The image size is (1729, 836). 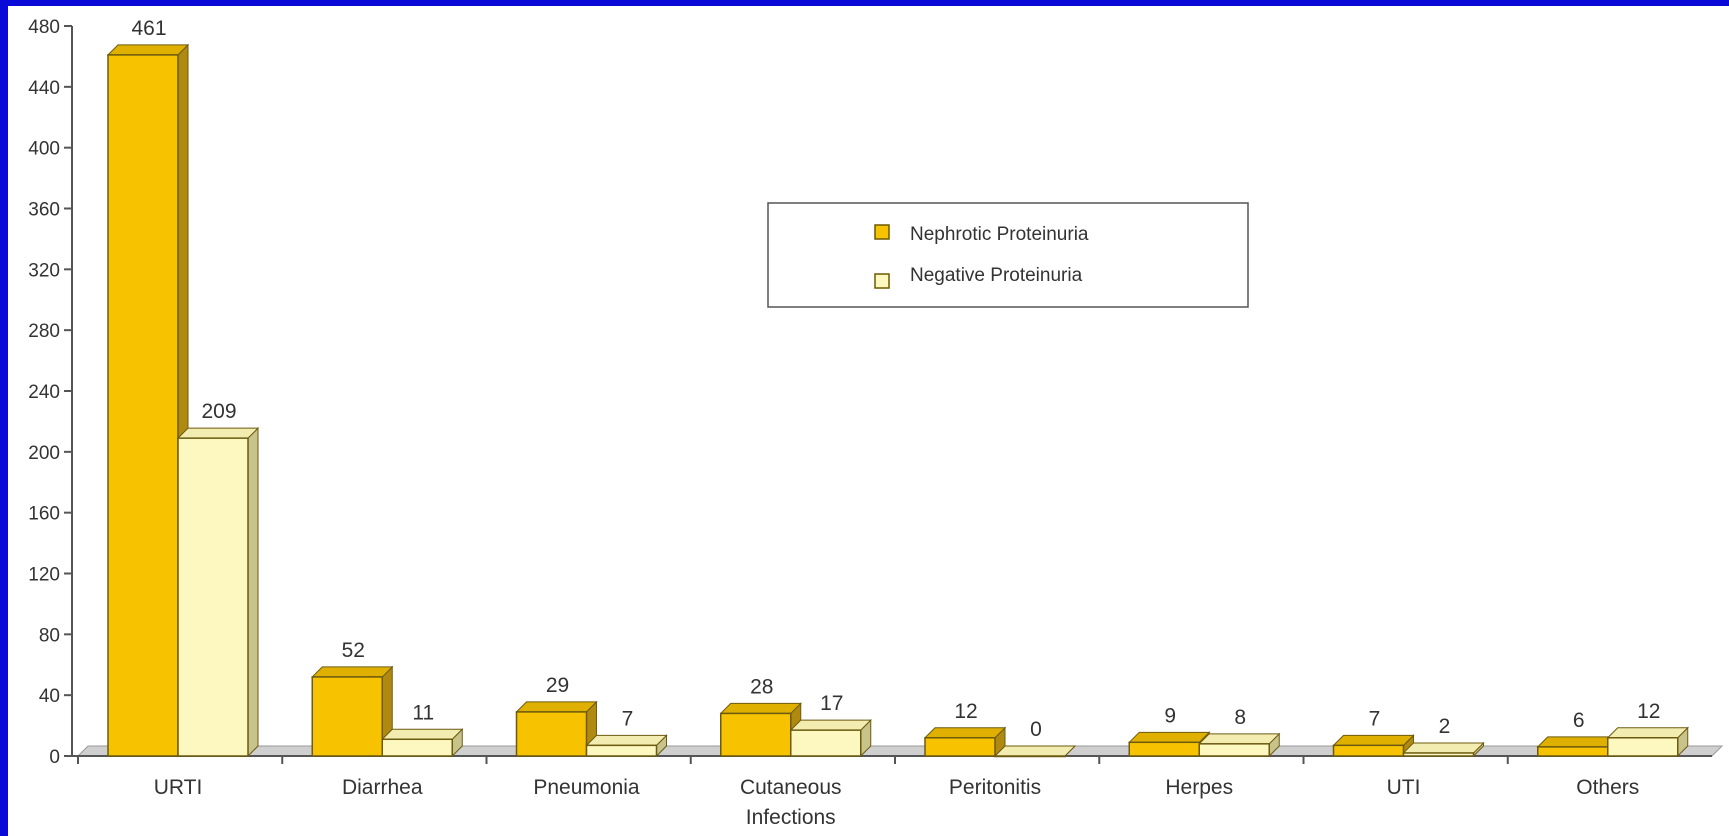 I want to click on y-tick-label: 80, so click(x=49, y=635).